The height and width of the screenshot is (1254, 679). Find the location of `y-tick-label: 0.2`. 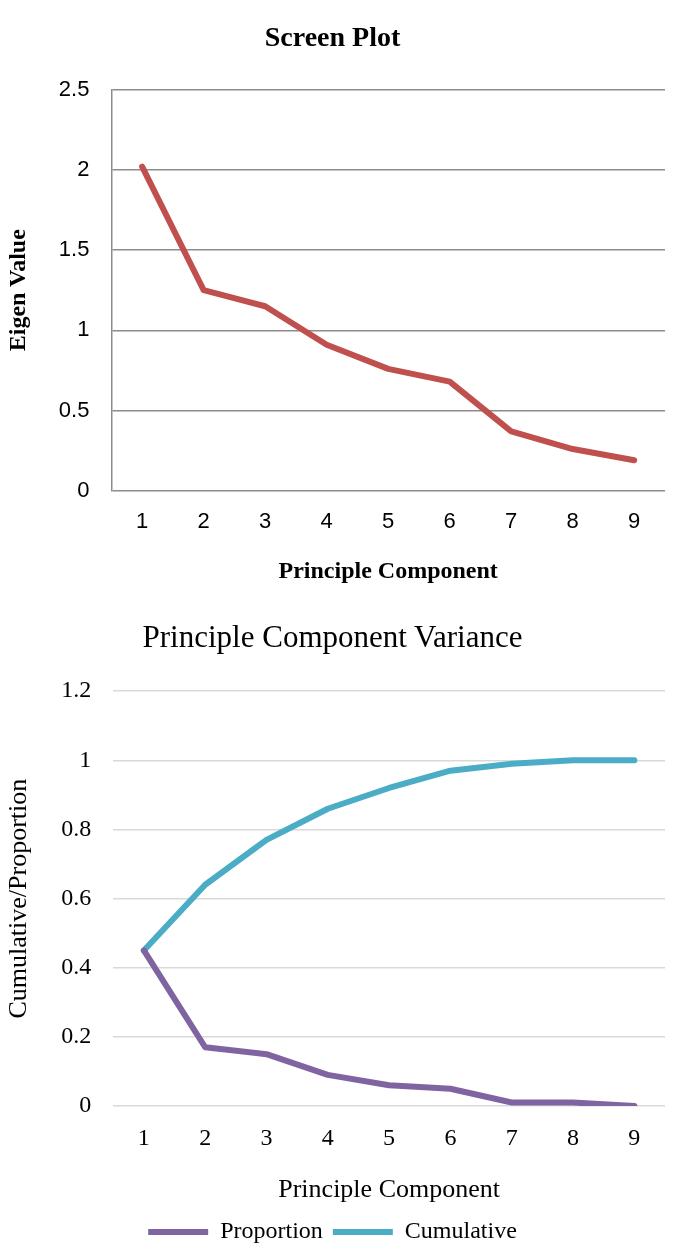

y-tick-label: 0.2 is located at coordinates (76, 1035).